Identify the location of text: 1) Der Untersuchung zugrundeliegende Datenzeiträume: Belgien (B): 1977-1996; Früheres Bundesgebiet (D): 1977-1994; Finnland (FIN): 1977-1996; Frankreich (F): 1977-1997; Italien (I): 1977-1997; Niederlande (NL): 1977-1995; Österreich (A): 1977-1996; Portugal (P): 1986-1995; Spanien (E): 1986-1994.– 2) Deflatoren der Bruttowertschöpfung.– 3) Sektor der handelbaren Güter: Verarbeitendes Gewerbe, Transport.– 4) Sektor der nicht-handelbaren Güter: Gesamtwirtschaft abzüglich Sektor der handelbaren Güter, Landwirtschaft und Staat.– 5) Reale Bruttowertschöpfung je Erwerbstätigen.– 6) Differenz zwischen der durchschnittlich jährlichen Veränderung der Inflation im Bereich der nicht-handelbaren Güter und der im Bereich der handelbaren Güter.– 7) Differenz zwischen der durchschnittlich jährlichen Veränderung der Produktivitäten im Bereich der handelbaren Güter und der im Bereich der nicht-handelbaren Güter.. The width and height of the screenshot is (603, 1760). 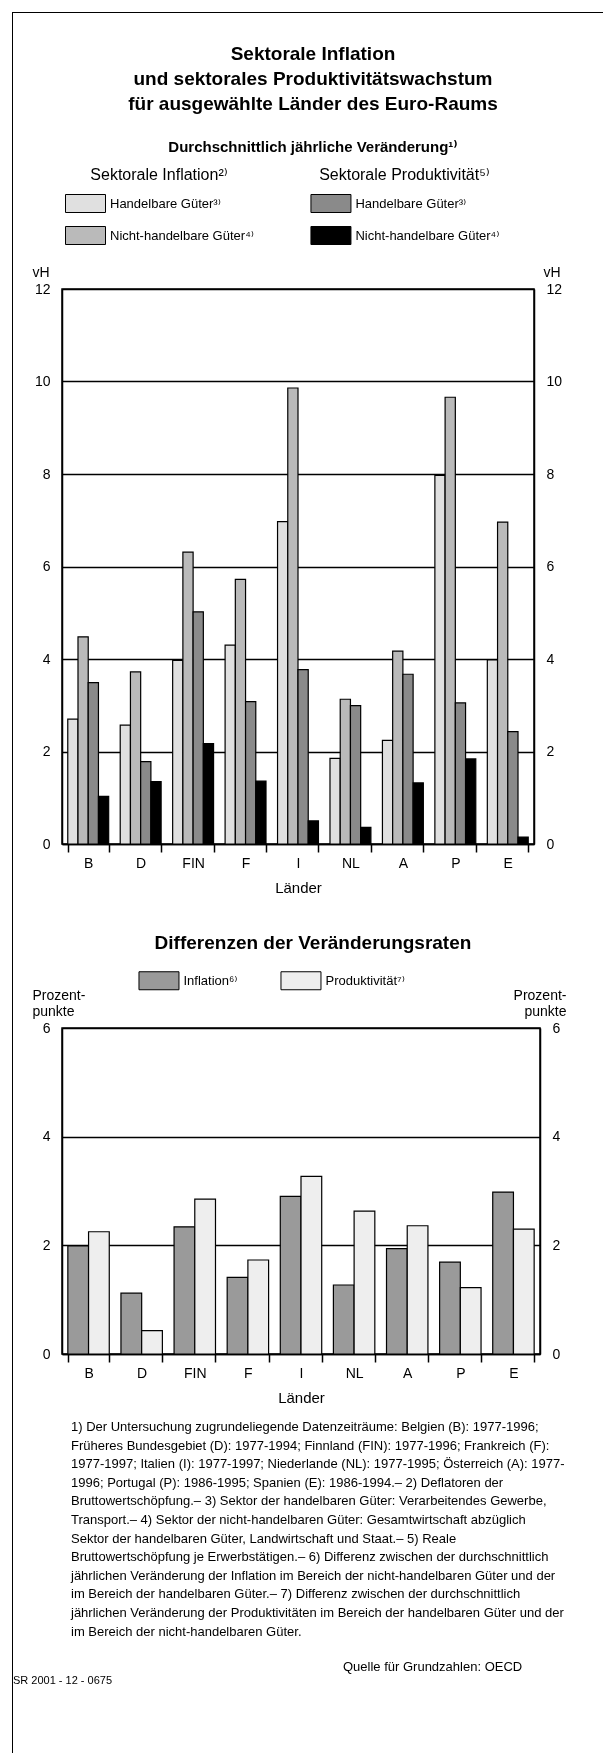
(318, 1529).